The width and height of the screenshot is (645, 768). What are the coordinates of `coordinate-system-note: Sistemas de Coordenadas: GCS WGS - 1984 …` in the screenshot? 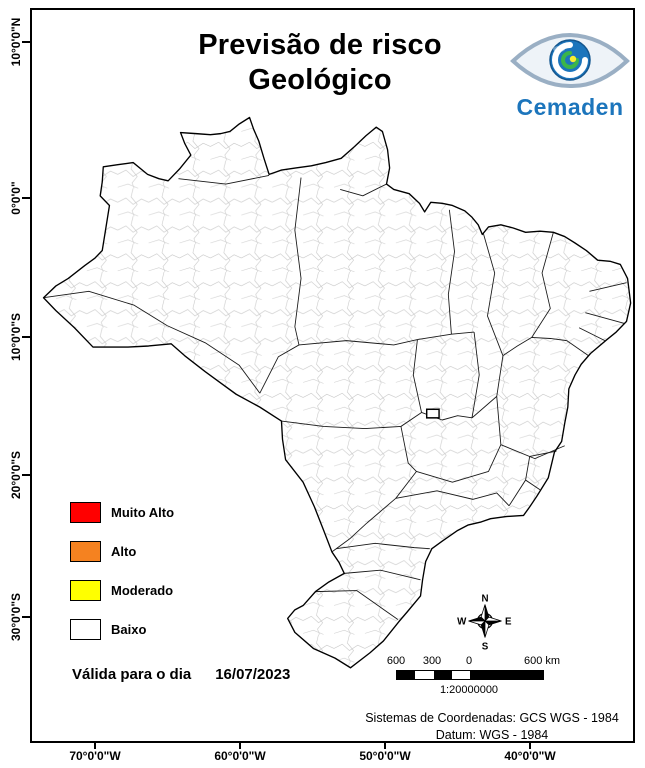 It's located at (492, 726).